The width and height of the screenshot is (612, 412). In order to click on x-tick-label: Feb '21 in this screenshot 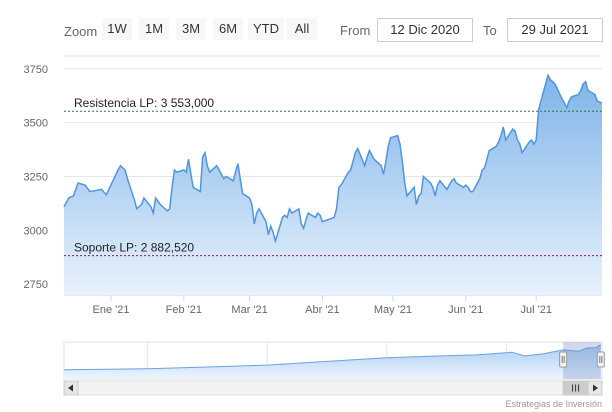, I will do `click(184, 310)`.